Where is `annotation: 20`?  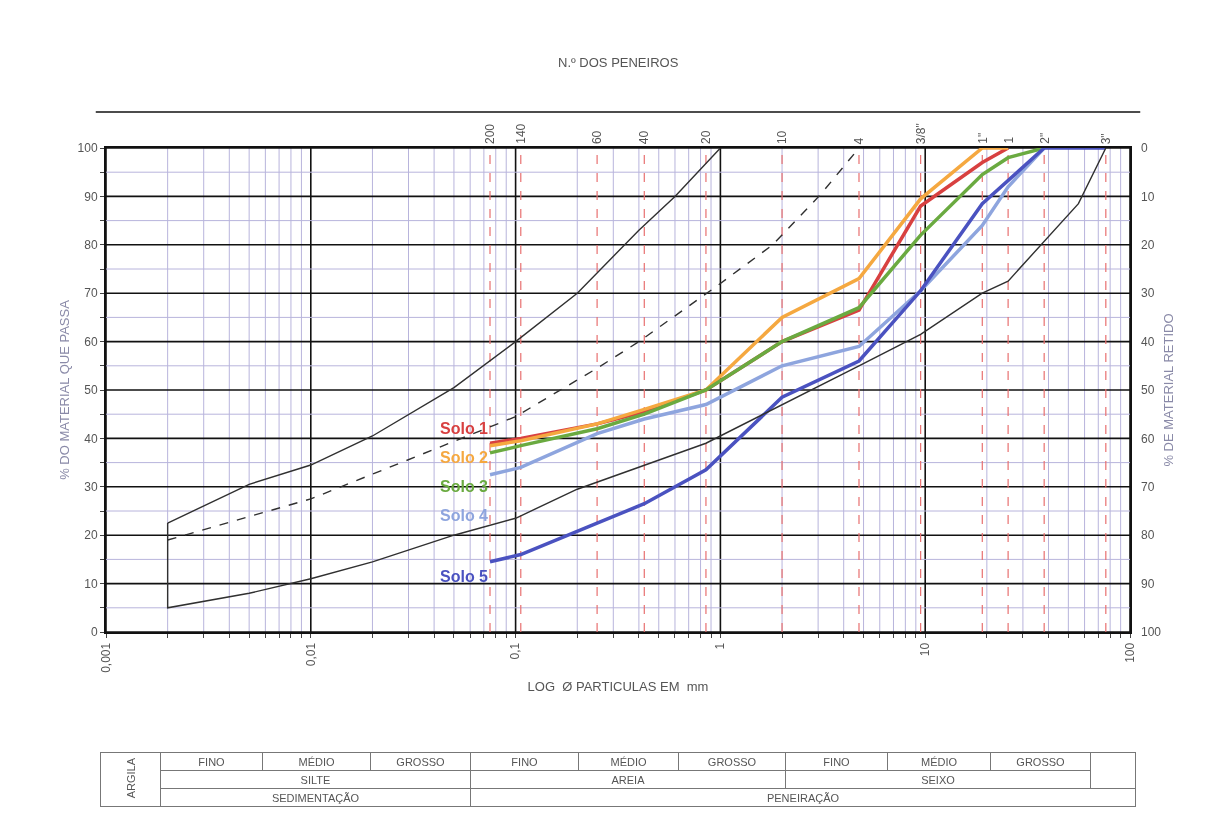
annotation: 20 is located at coordinates (705, 137).